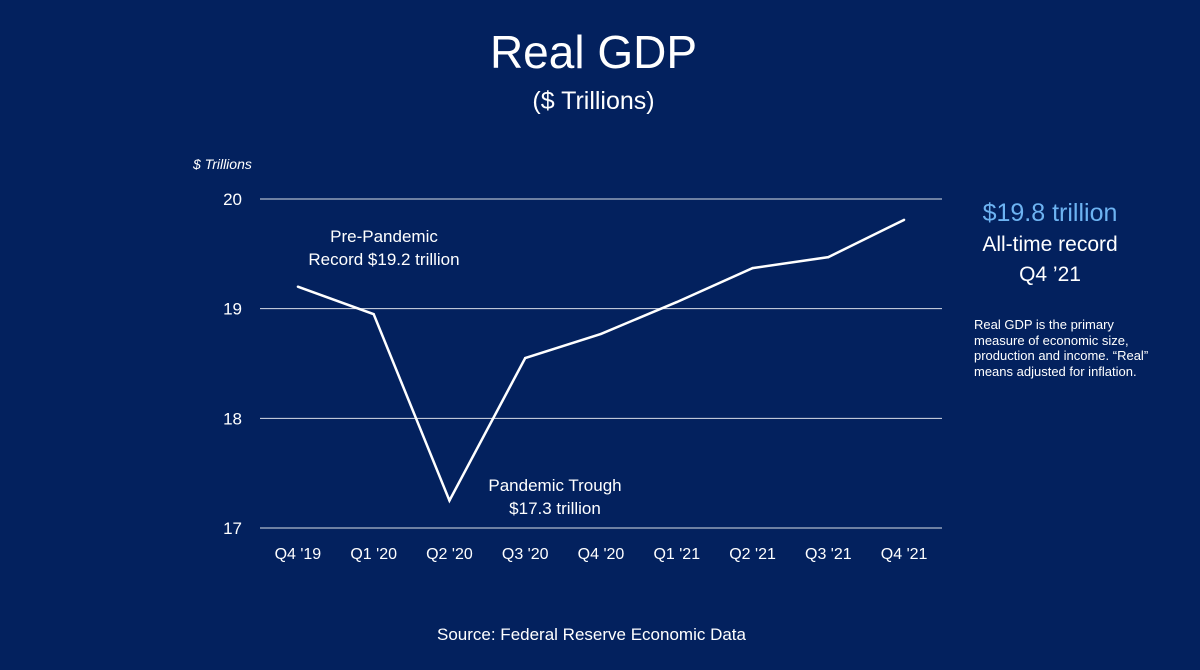 Image resolution: width=1200 pixels, height=670 pixels. What do you see at coordinates (601, 554) in the screenshot?
I see `x-tick-label: Q4 '20` at bounding box center [601, 554].